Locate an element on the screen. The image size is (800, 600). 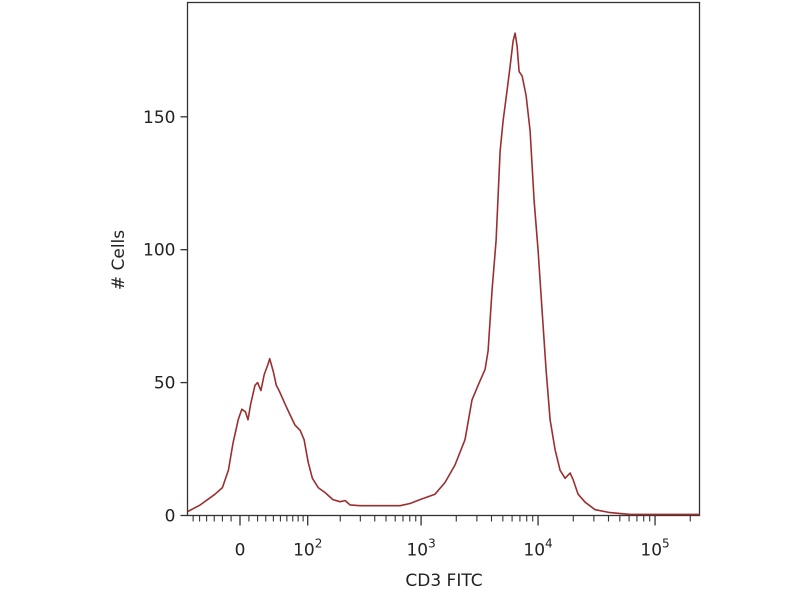
x-tick-label: 10⁵ is located at coordinates (654, 549).